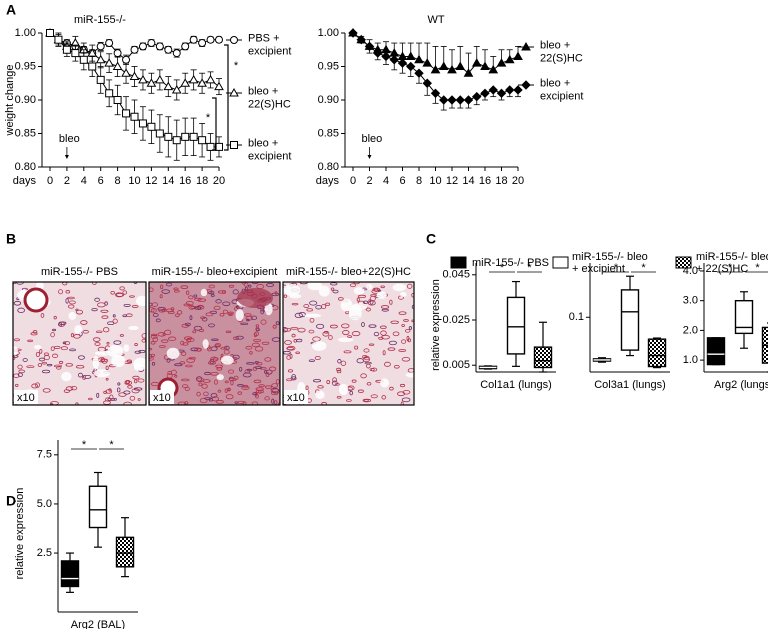 The image size is (768, 629). What do you see at coordinates (732, 263) in the screenshot?
I see `legend-label: miR-155-/- bleo + 22(S)HC` at bounding box center [732, 263].